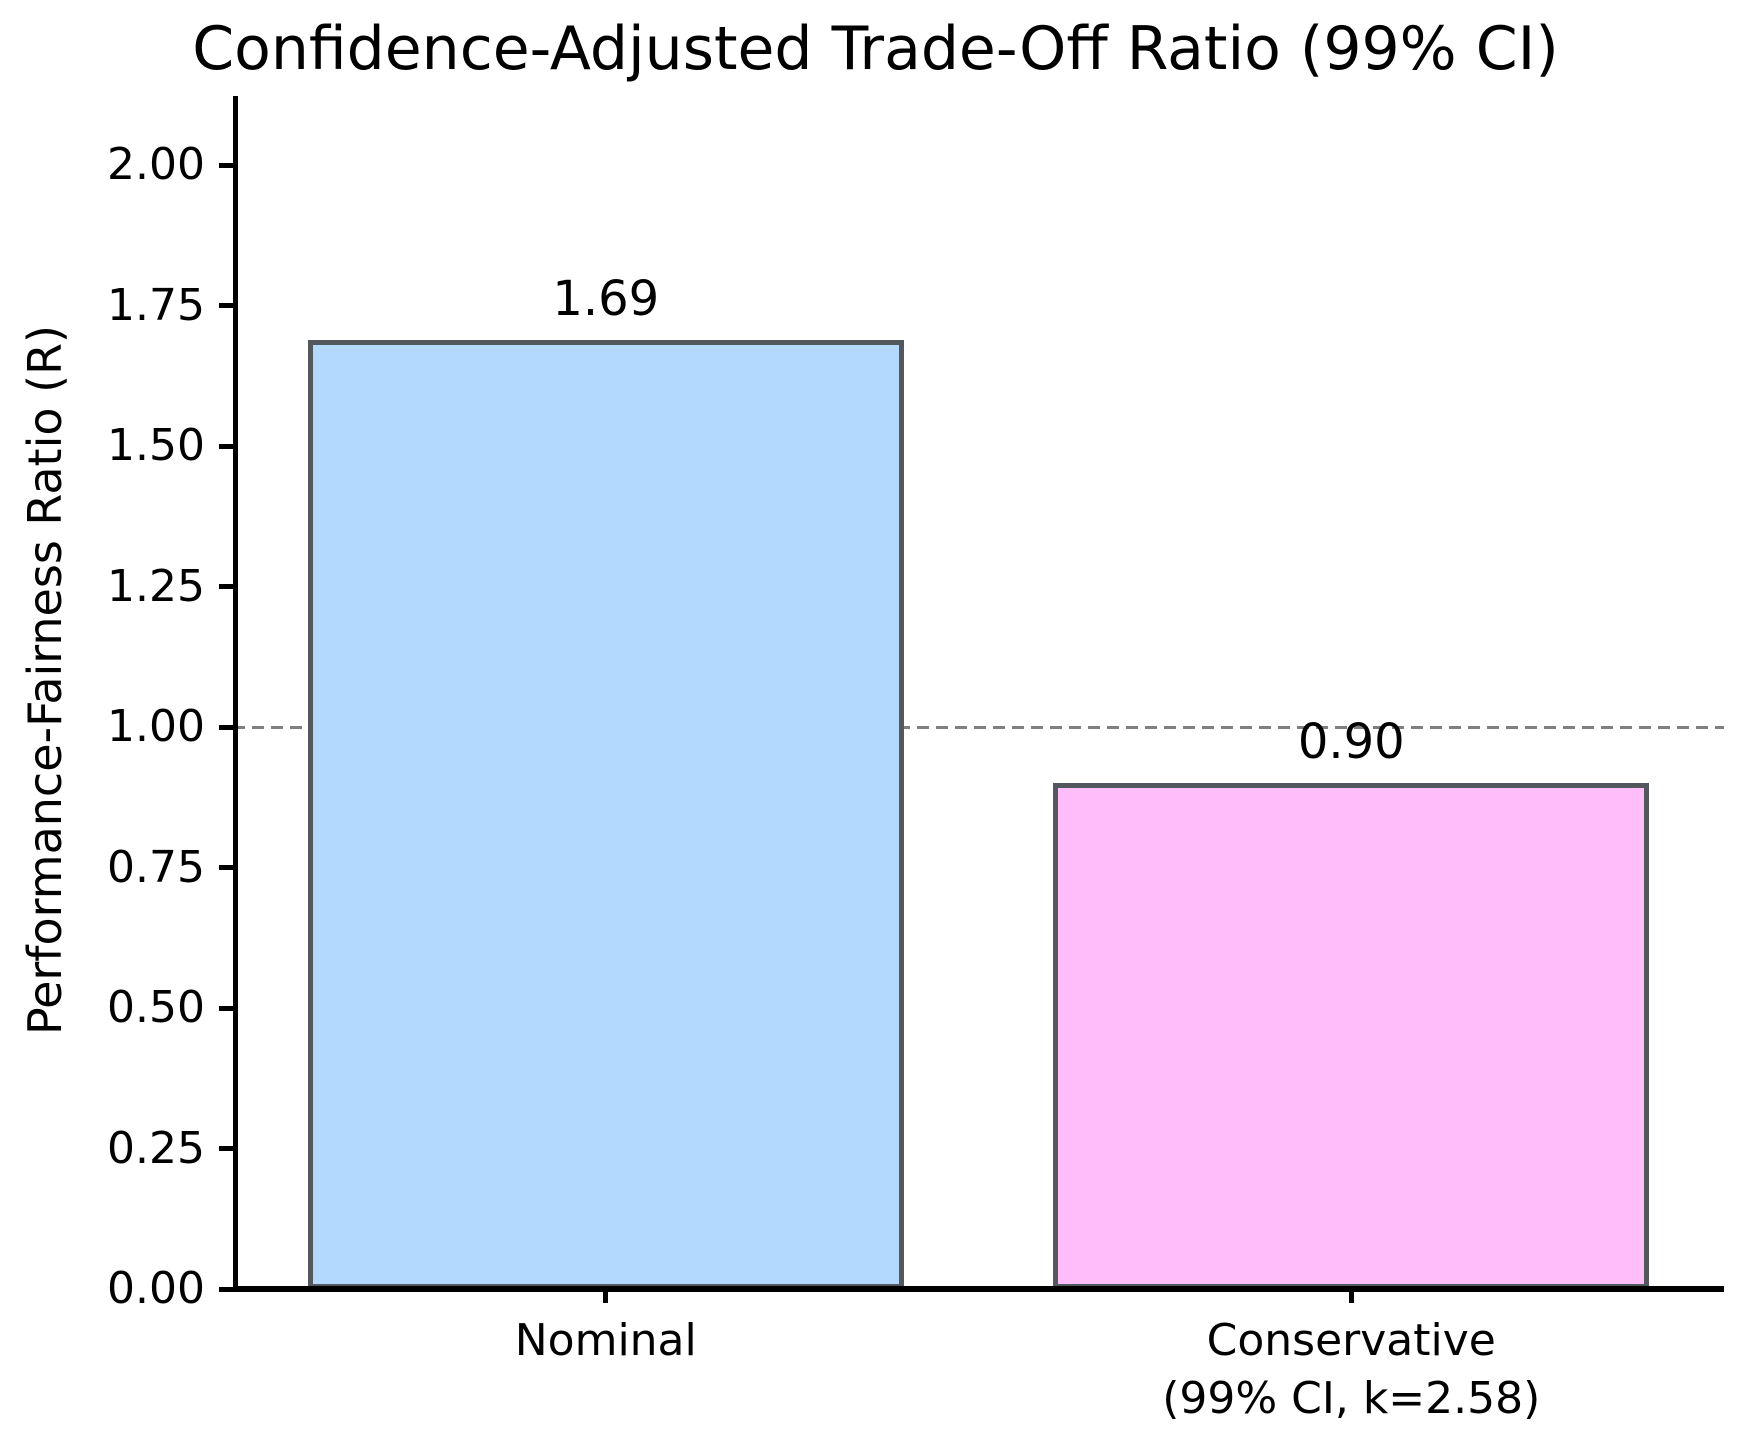 Image resolution: width=1751 pixels, height=1451 pixels. I want to click on y-tick-label: 1.00, so click(156, 727).